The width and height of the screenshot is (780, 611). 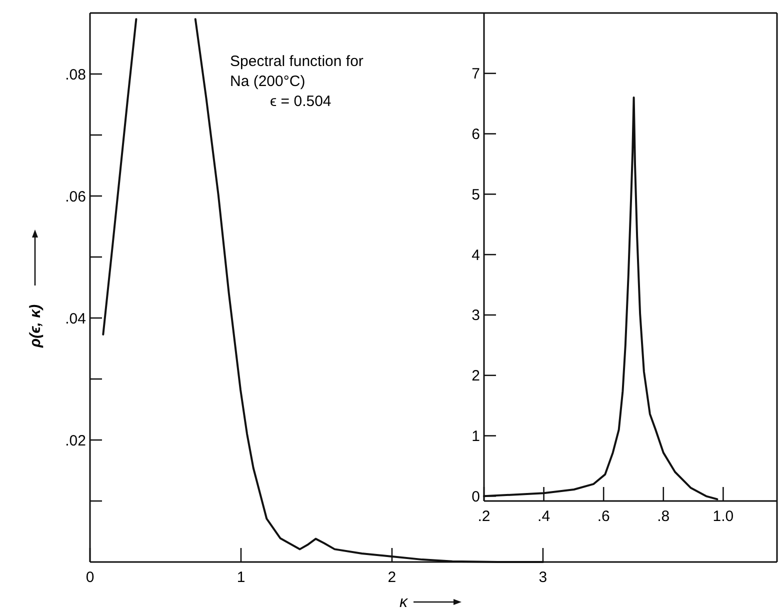 I want to click on annotation: Spectral function for, so click(x=297, y=61).